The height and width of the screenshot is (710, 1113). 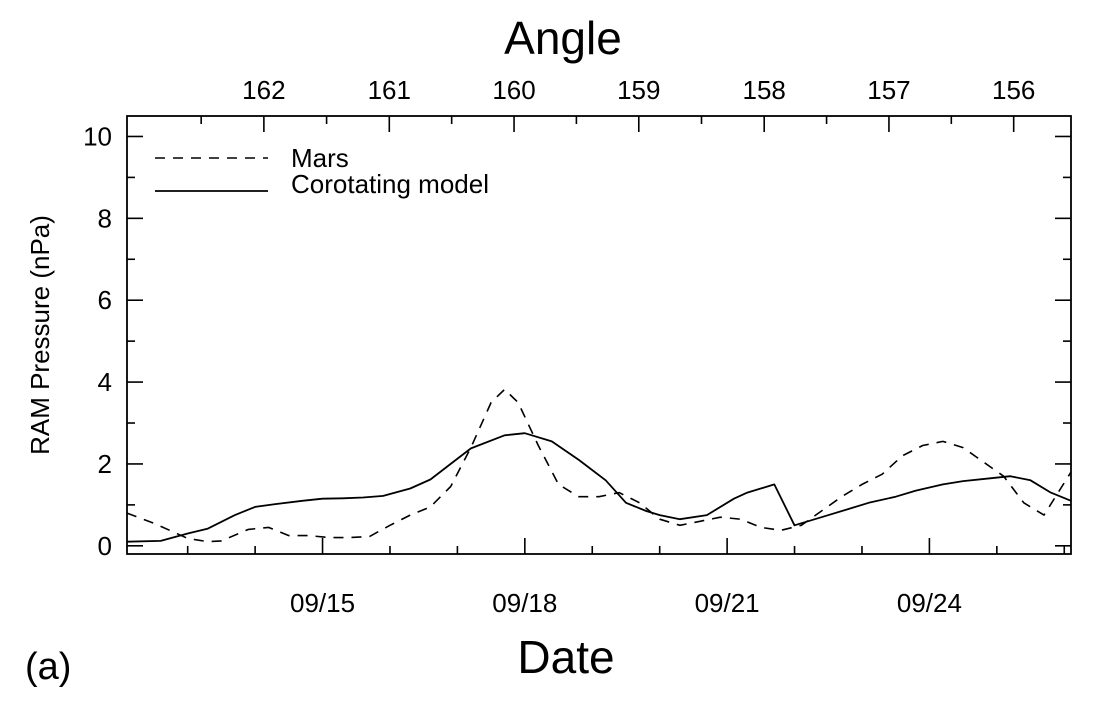 I want to click on x-tick-label: 09/15, so click(x=322, y=603).